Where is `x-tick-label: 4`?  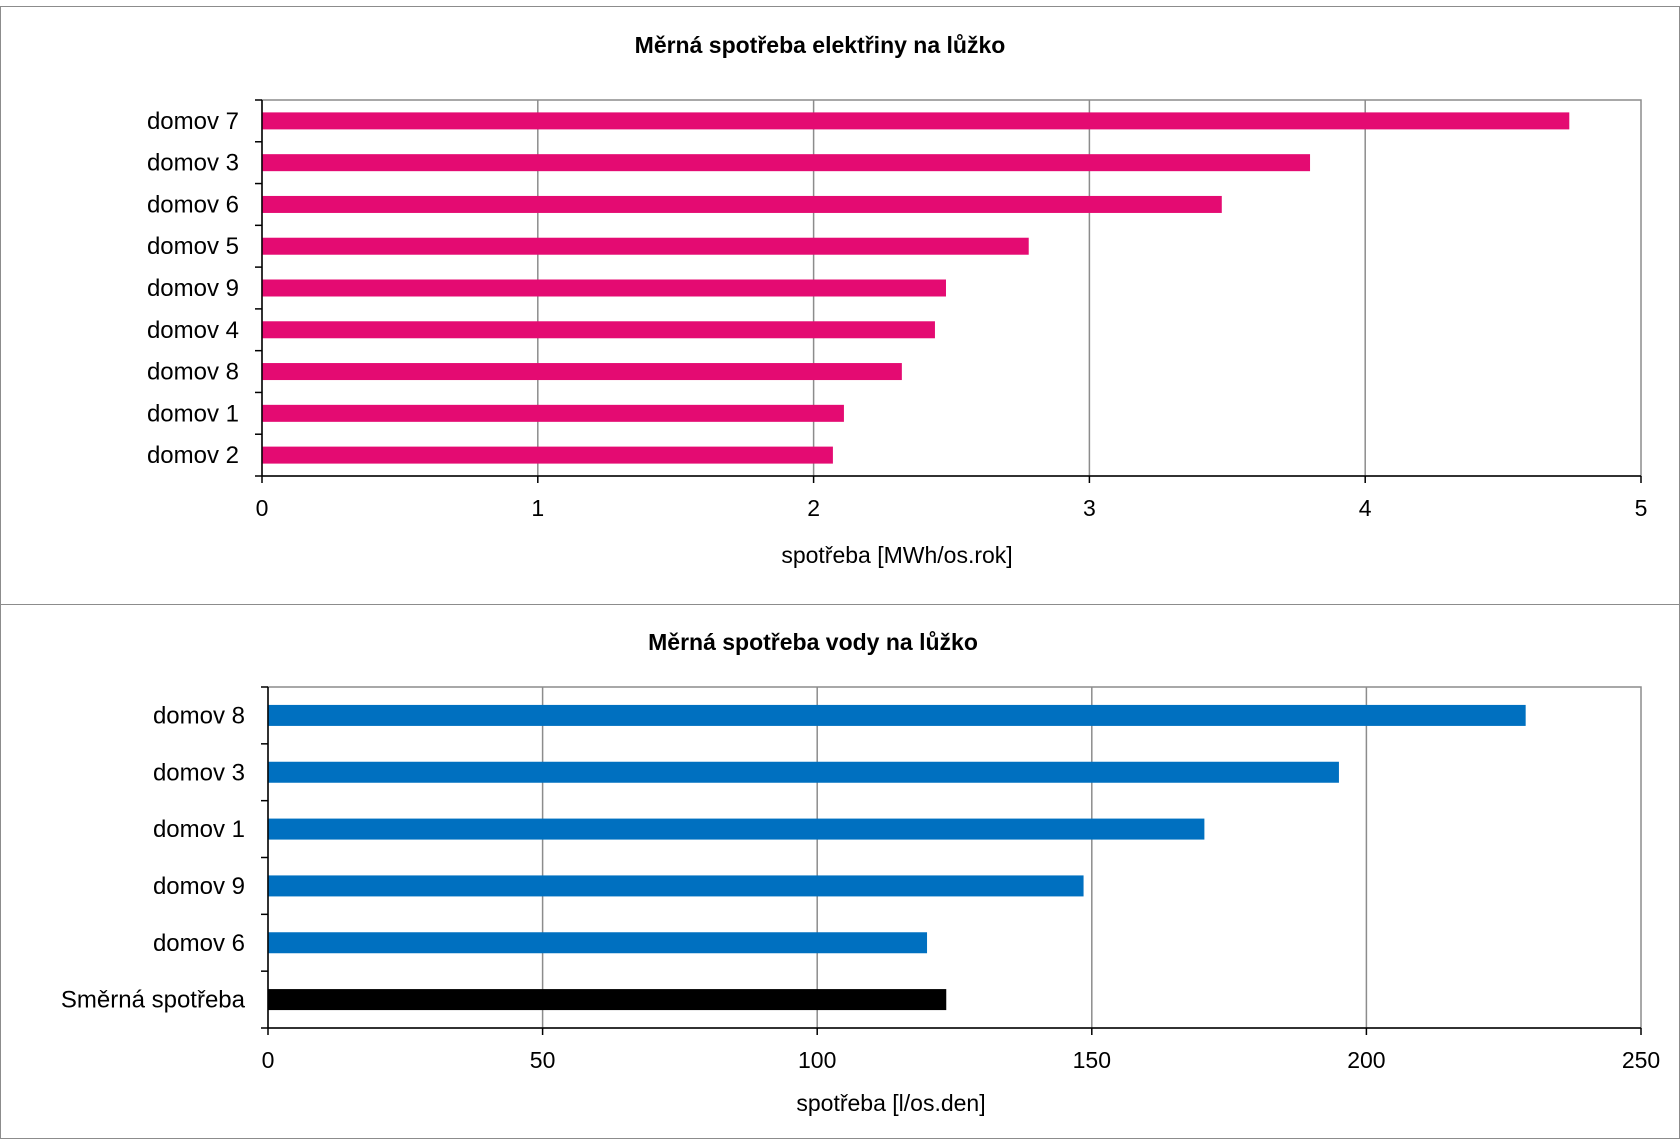
x-tick-label: 4 is located at coordinates (1365, 508).